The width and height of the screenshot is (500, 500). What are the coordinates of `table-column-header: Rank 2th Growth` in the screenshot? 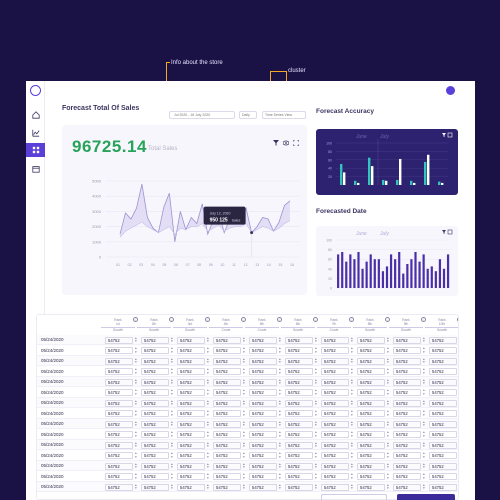 It's located at (154, 325).